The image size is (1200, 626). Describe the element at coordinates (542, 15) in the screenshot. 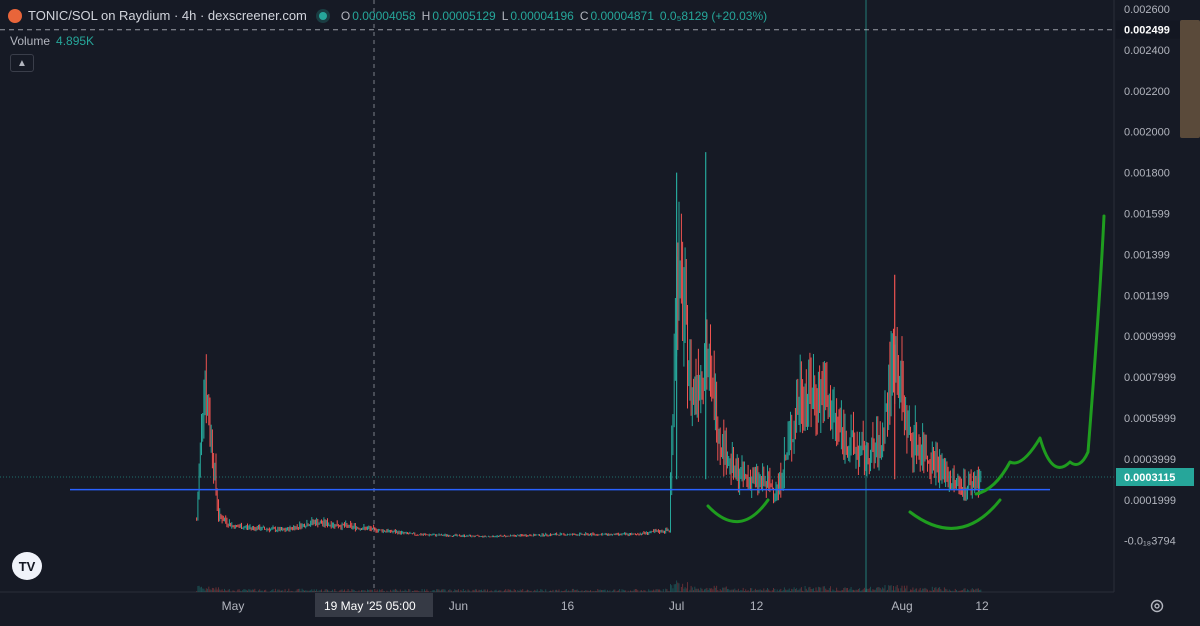

I see `ohlc-value-low: 0.00004196` at that location.